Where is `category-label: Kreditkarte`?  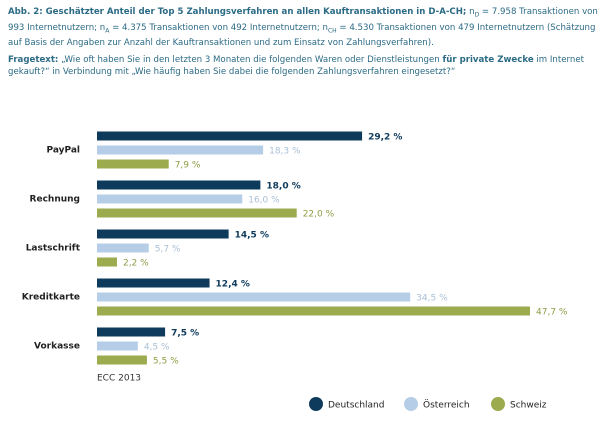
category-label: Kreditkarte is located at coordinates (51, 298).